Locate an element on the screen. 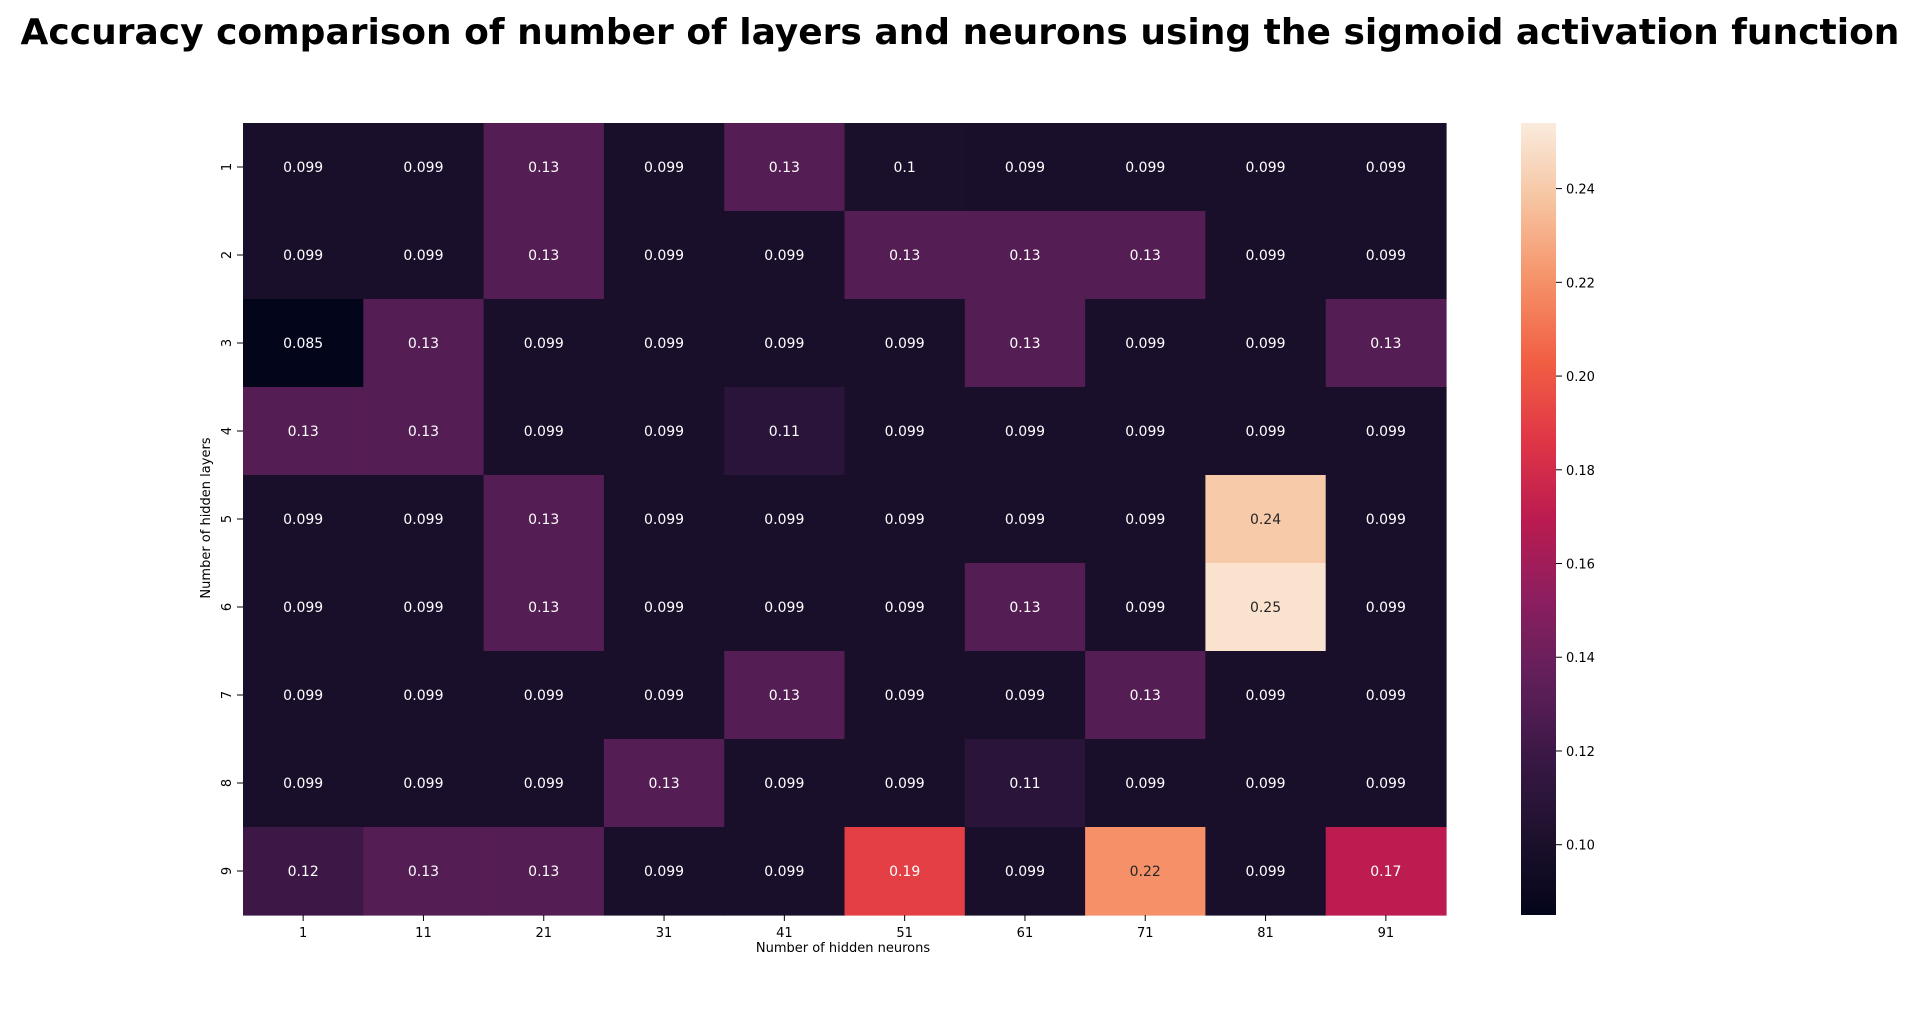 This screenshot has height=1017, width=1920. colorbar-tick-label: 0.24 is located at coordinates (1580, 190).